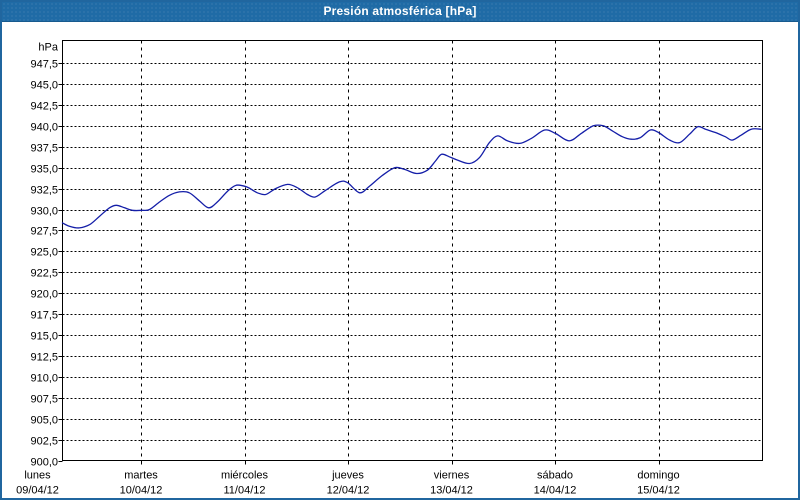  Describe the element at coordinates (658, 491) in the screenshot. I see `x-axis-date-label: 15/04/12` at that location.